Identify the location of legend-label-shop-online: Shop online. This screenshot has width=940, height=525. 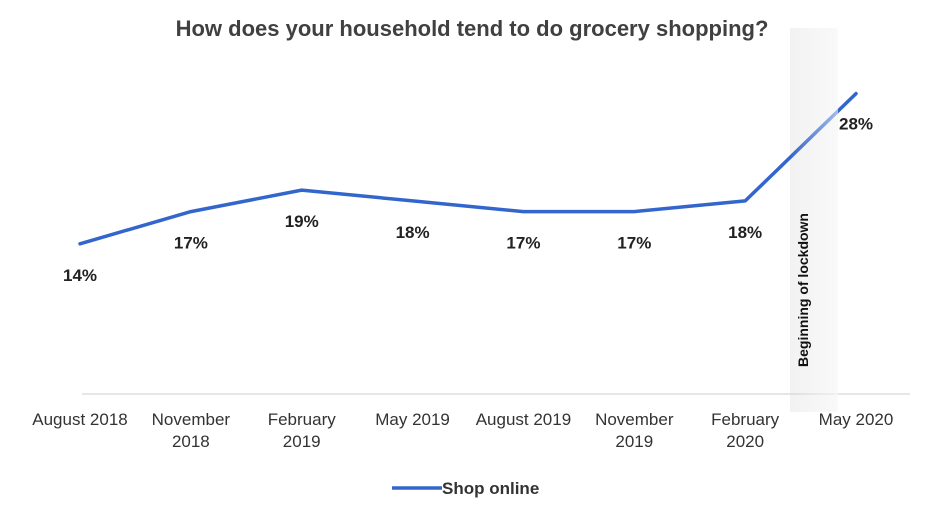
(490, 488).